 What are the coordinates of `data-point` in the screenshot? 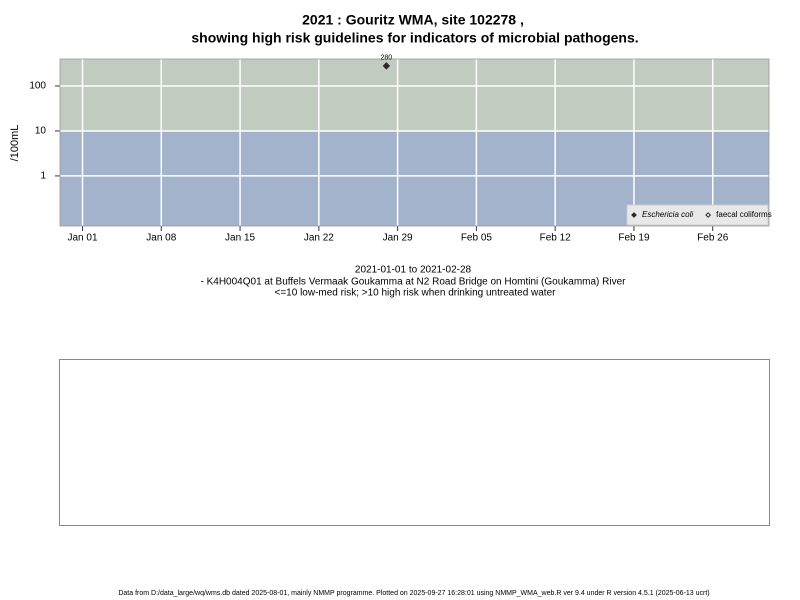 It's located at (386, 66).